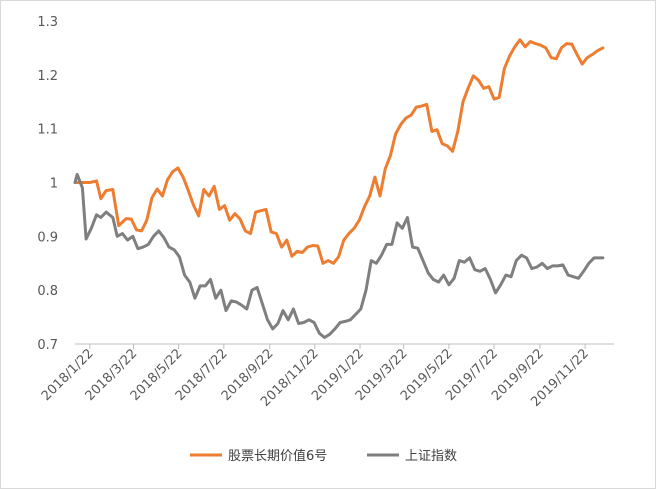 The width and height of the screenshot is (656, 489). I want to click on legend-label-index: 上证指数, so click(431, 456).